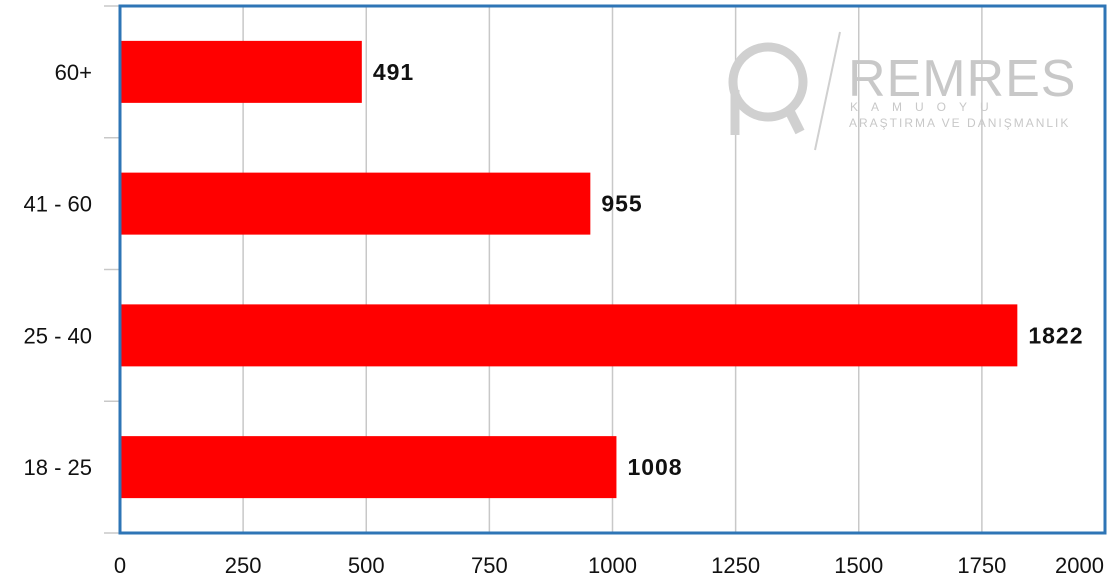  Describe the element at coordinates (73, 72) in the screenshot. I see `category-label: 60+` at that location.